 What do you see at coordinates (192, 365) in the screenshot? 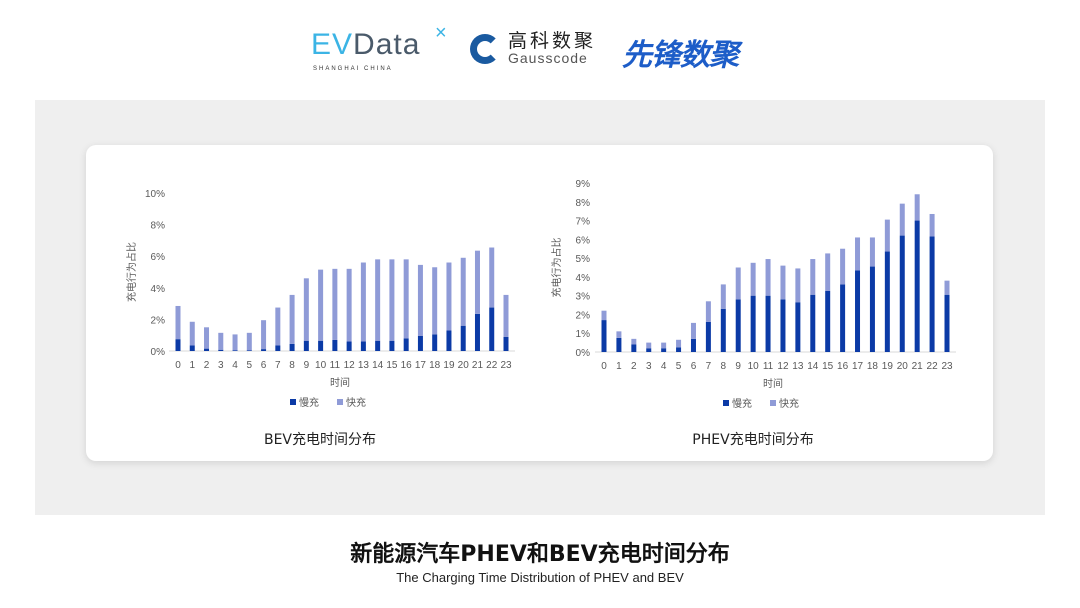
I see `x-tick-label: 1` at bounding box center [192, 365].